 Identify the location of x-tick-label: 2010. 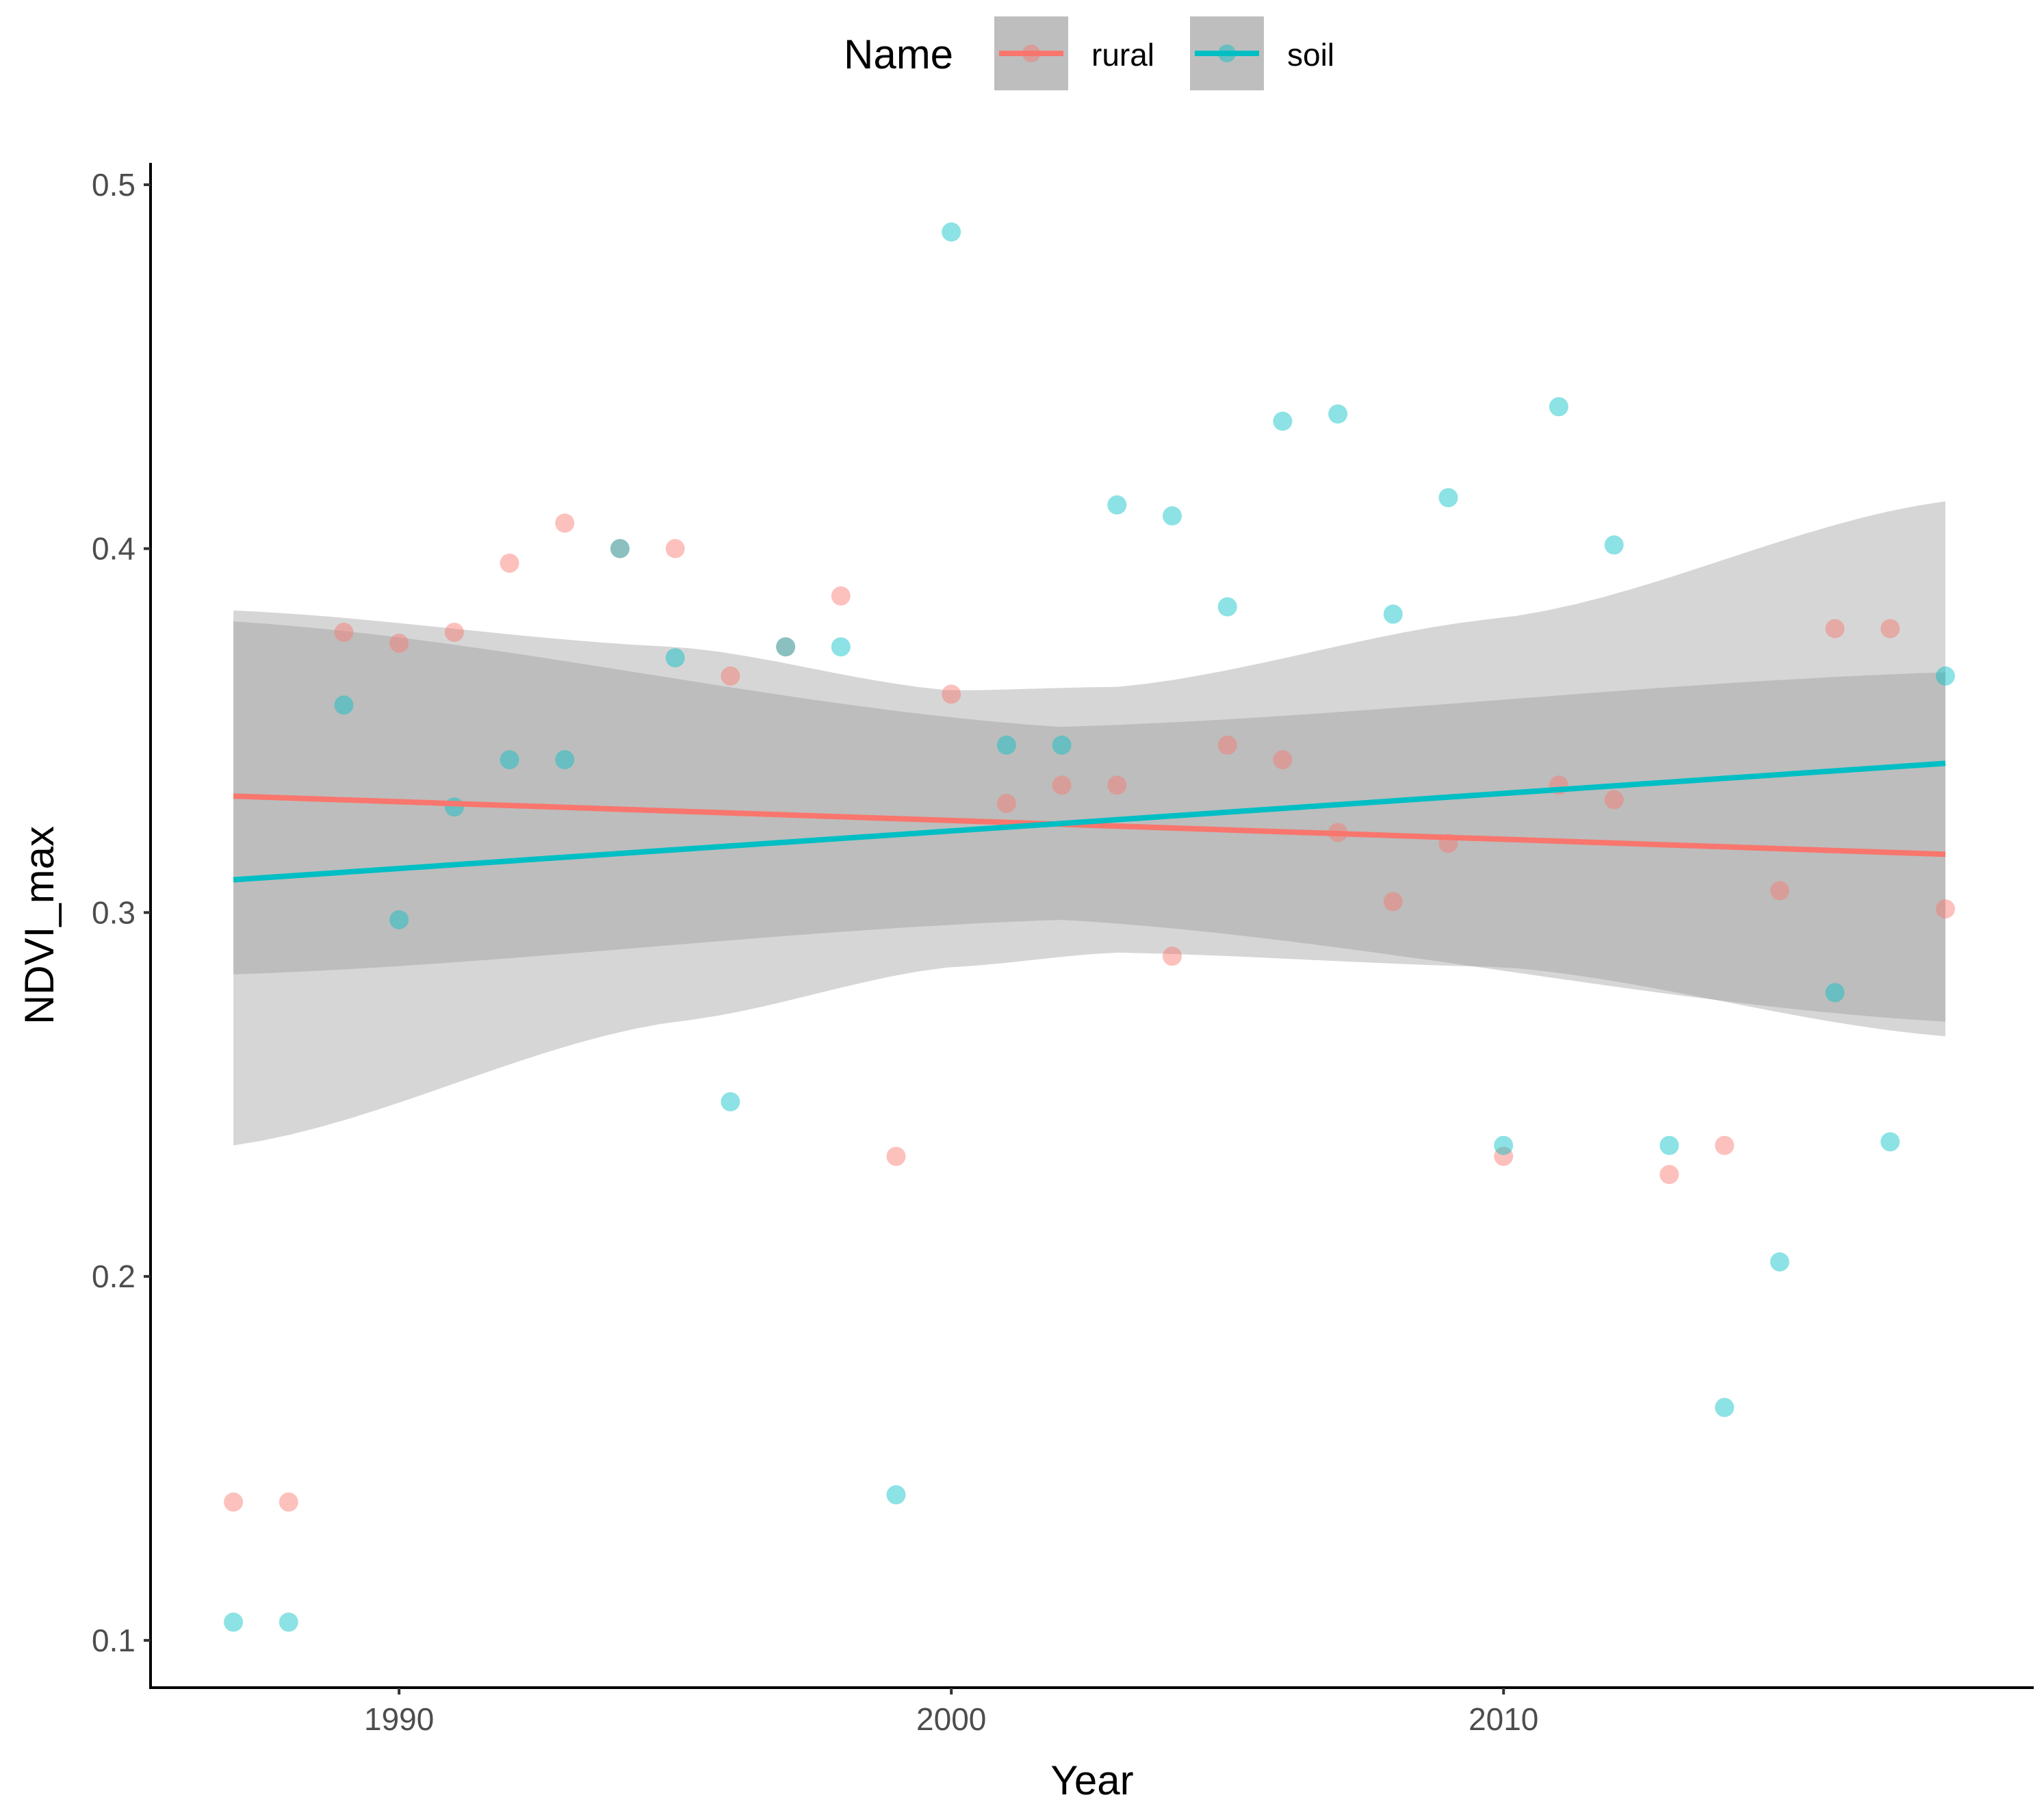
(1503, 1719).